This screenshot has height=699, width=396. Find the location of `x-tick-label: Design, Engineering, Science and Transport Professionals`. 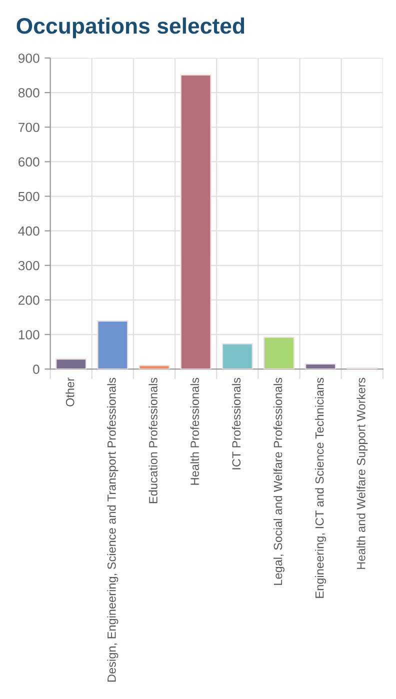

x-tick-label: Design, Engineering, Science and Transport Professionals is located at coordinates (112, 530).